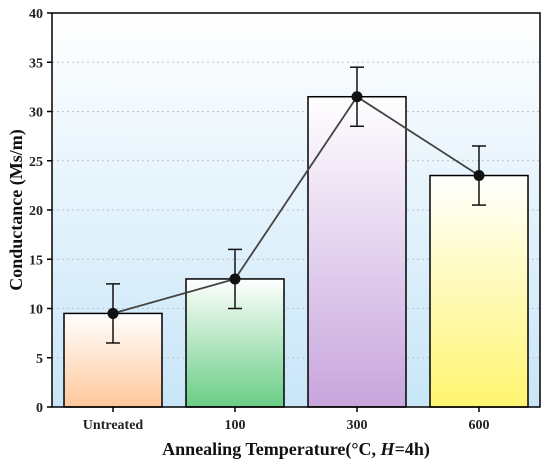 This screenshot has height=464, width=550. What do you see at coordinates (271, 449) in the screenshot?
I see `x-axis-title-part1: Annealing Temperature(°C,` at bounding box center [271, 449].